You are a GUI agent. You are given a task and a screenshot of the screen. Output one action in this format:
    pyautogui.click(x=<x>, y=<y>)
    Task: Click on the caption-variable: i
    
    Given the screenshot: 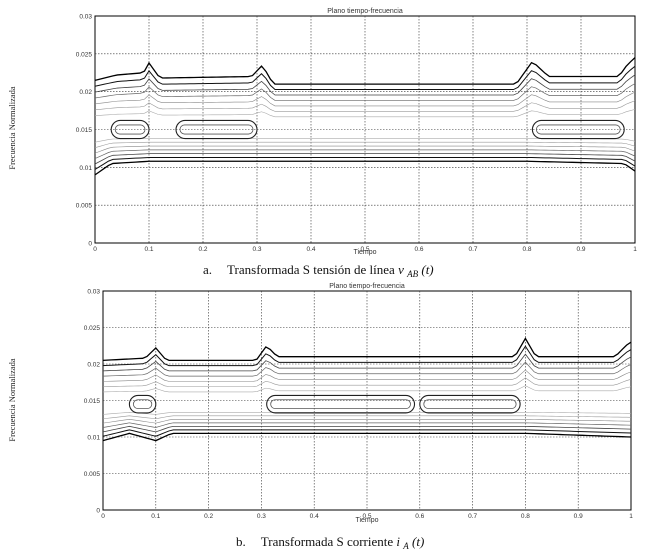 What is the action you would take?
    pyautogui.click(x=398, y=541)
    